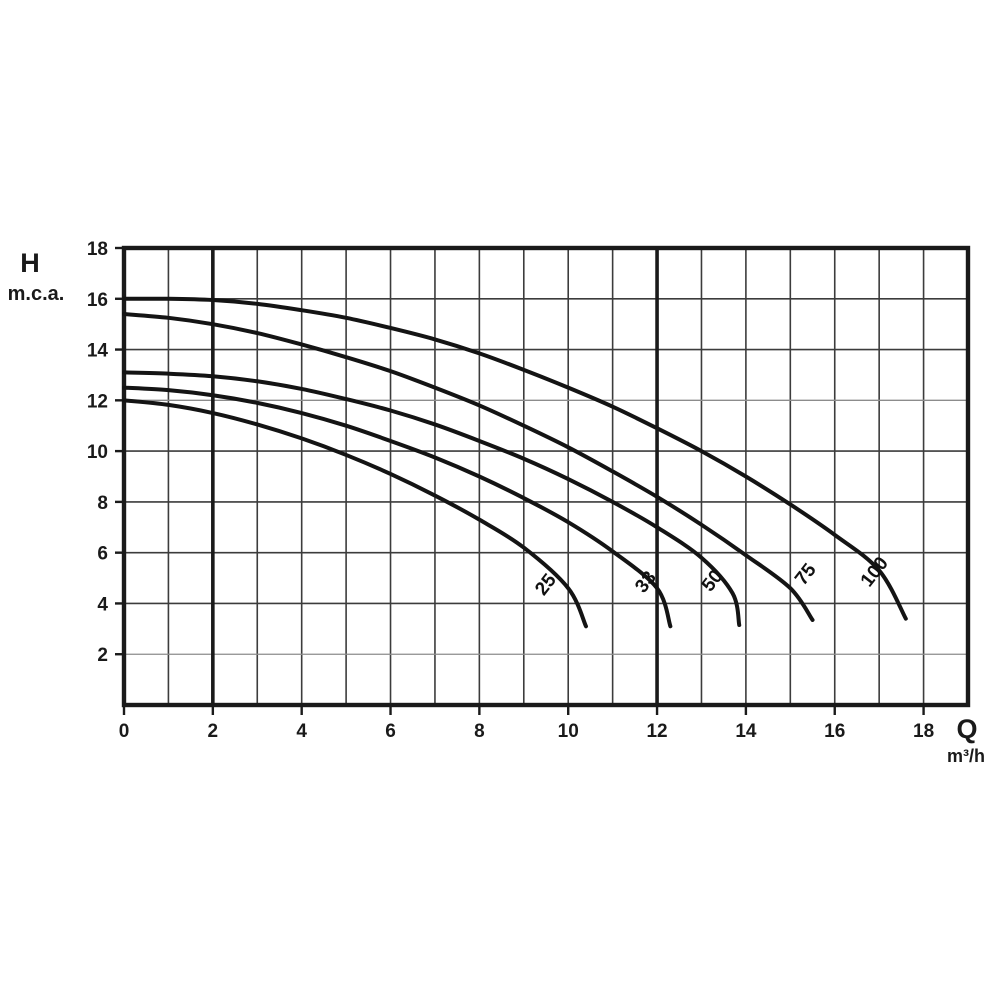 The width and height of the screenshot is (1000, 1000). Describe the element at coordinates (102, 503) in the screenshot. I see `y-tick-label: 8` at that location.